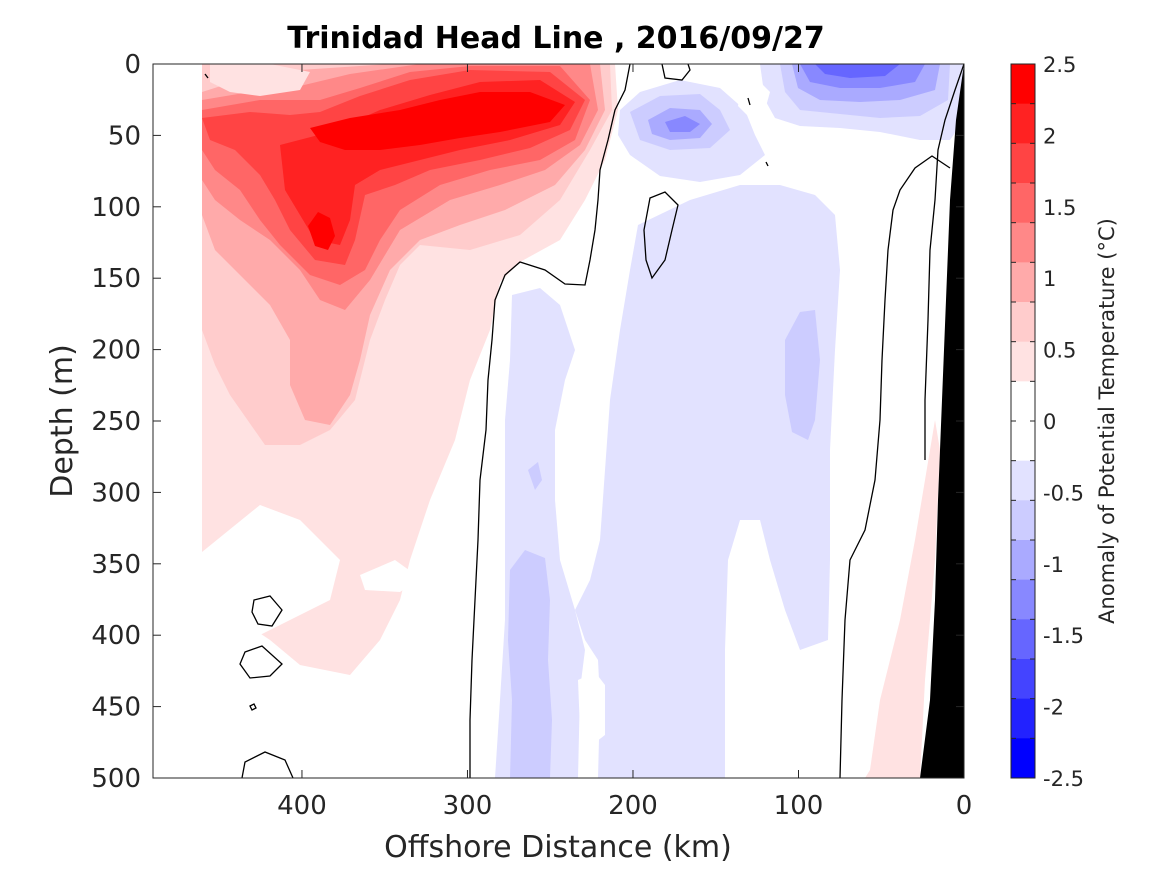 The image size is (1167, 875). I want to click on y-tick-label: 0, so click(132, 65).